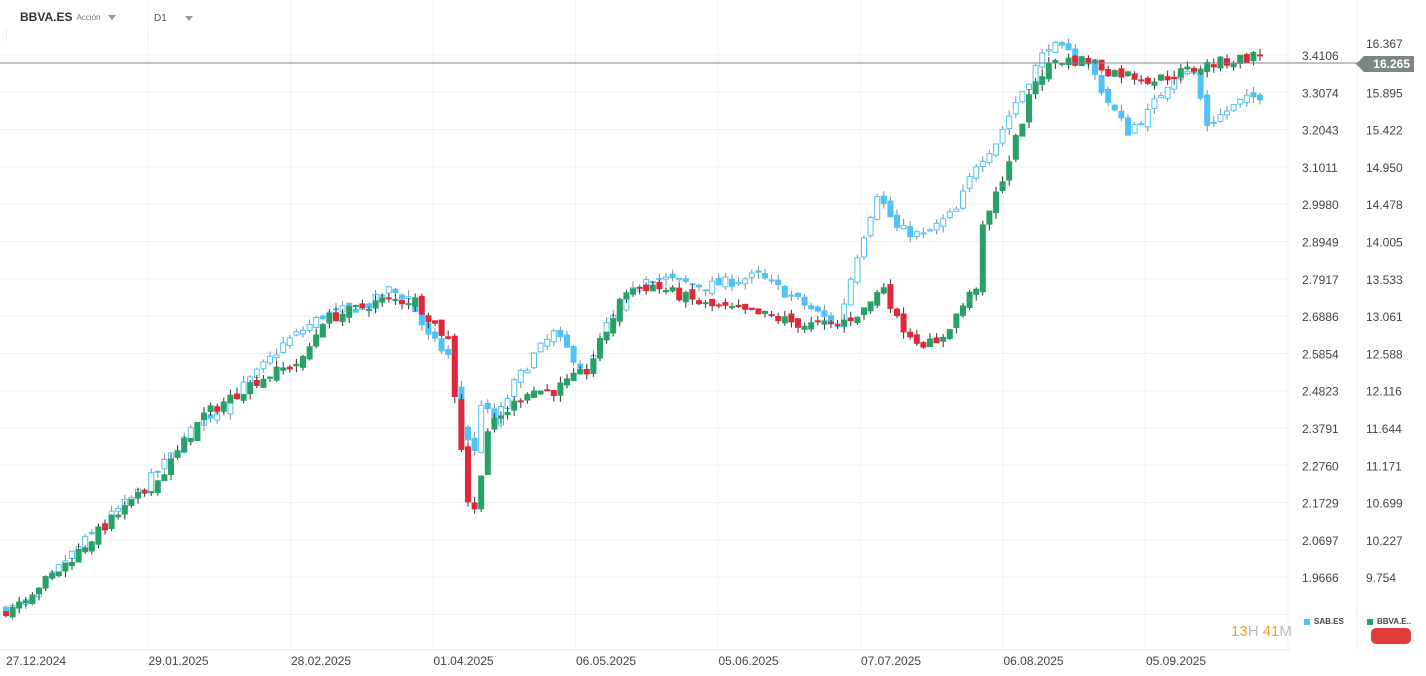 The width and height of the screenshot is (1426, 676). I want to click on y-tick-left: 2.7917, so click(1320, 280).